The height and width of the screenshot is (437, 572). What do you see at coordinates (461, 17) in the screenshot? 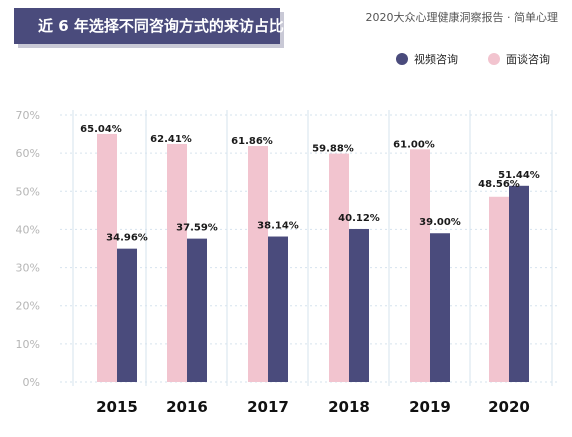
I see `source-text: 2020大众心理健康洞察报告 · 简单心理` at bounding box center [461, 17].